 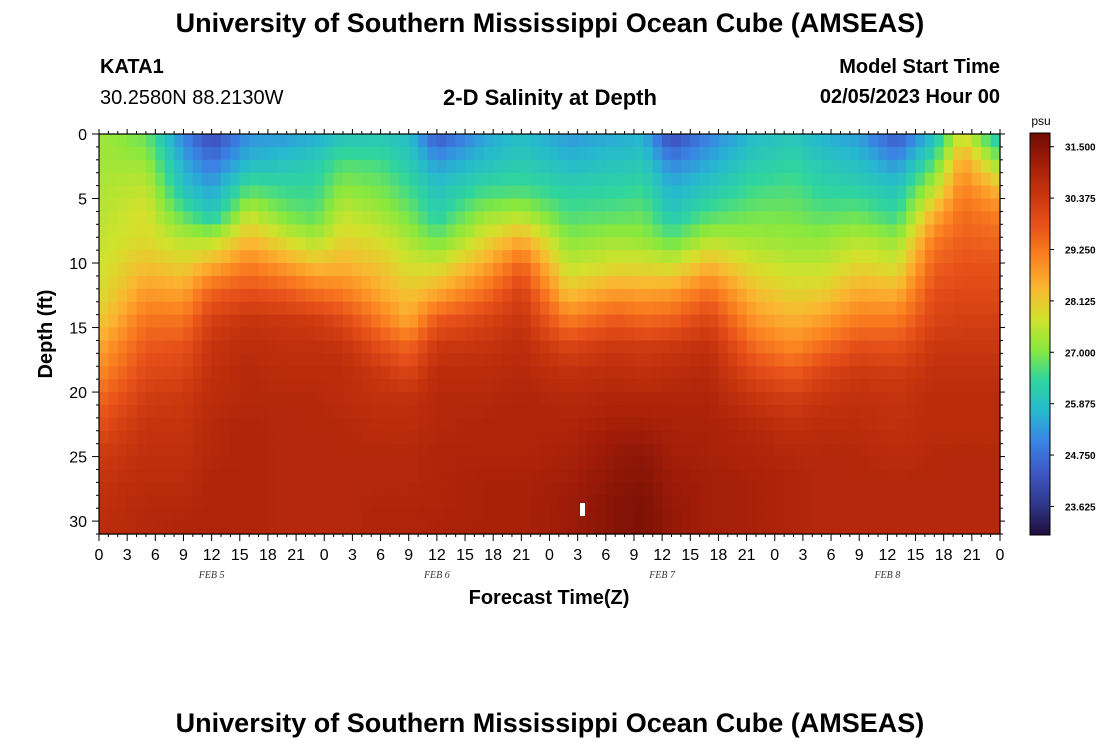 I want to click on x-tick-label: 15, so click(x=465, y=555).